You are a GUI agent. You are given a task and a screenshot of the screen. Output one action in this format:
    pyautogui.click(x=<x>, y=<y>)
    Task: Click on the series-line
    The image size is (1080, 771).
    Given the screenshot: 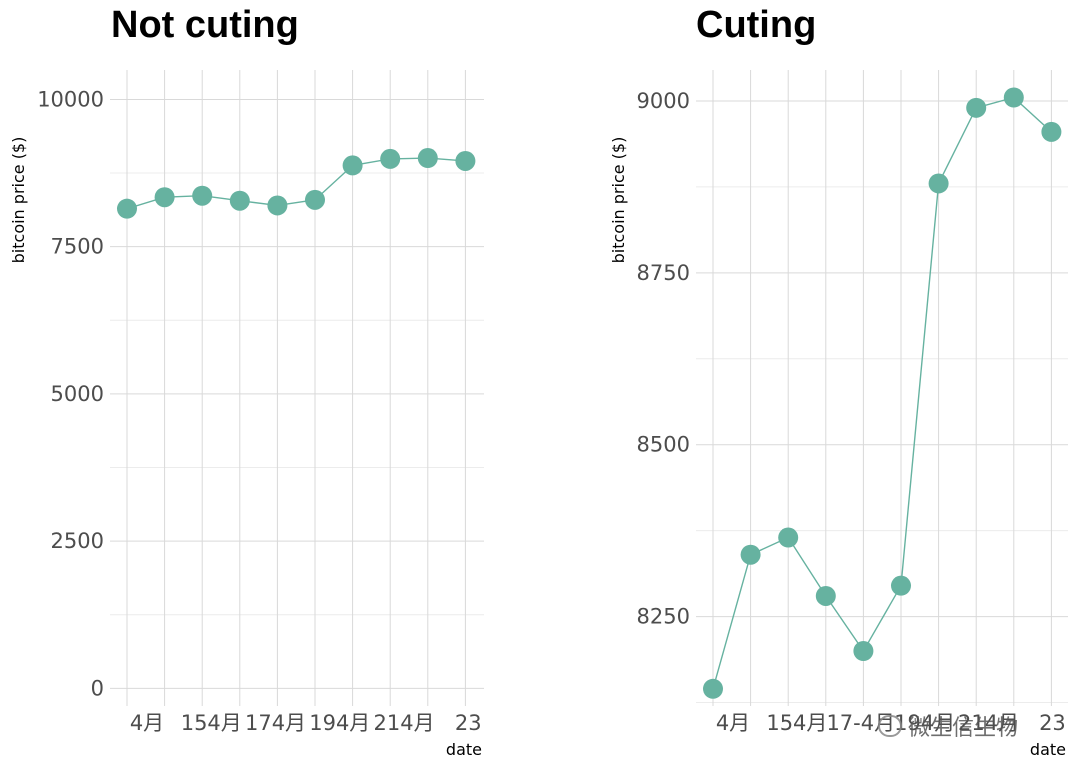 What is the action you would take?
    pyautogui.click(x=296, y=183)
    